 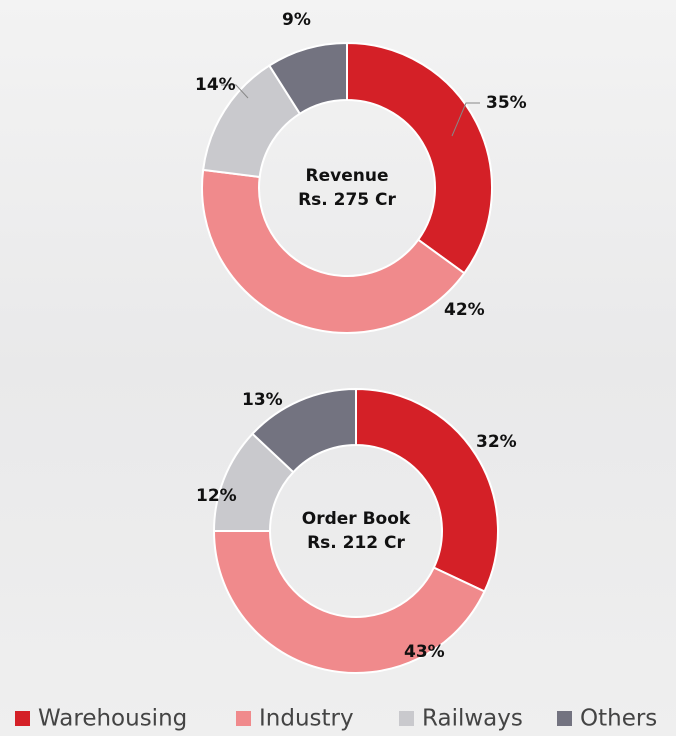 What do you see at coordinates (506, 103) in the screenshot?
I see `data-label: 35%` at bounding box center [506, 103].